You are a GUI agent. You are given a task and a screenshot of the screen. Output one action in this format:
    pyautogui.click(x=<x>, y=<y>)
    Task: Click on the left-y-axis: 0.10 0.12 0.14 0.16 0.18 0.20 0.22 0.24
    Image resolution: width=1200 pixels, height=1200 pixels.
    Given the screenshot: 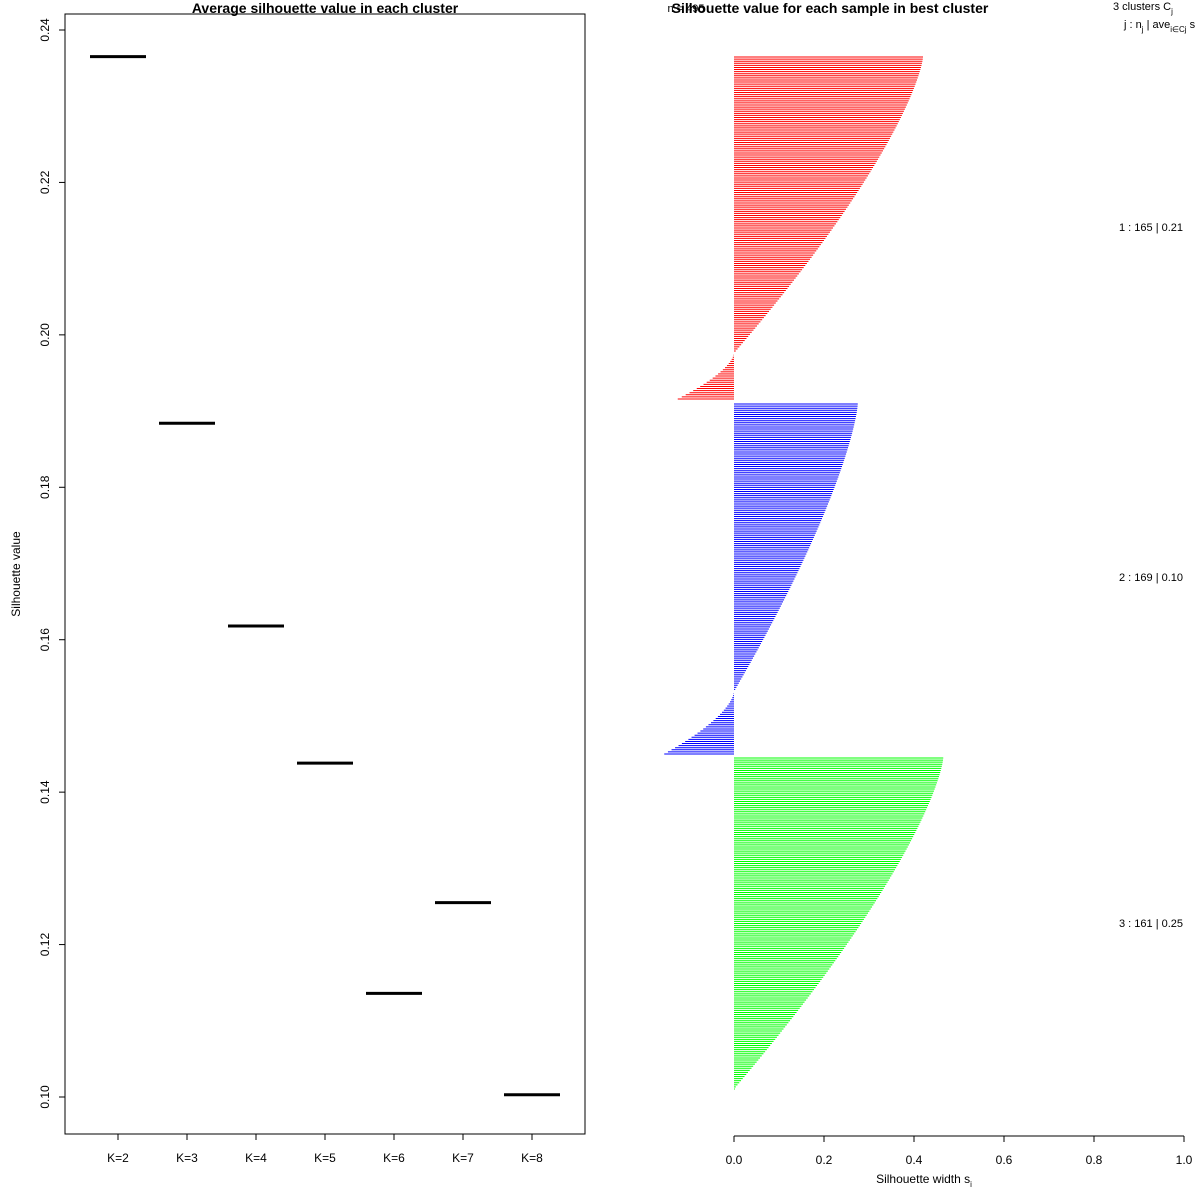 What is the action you would take?
    pyautogui.click(x=51, y=563)
    